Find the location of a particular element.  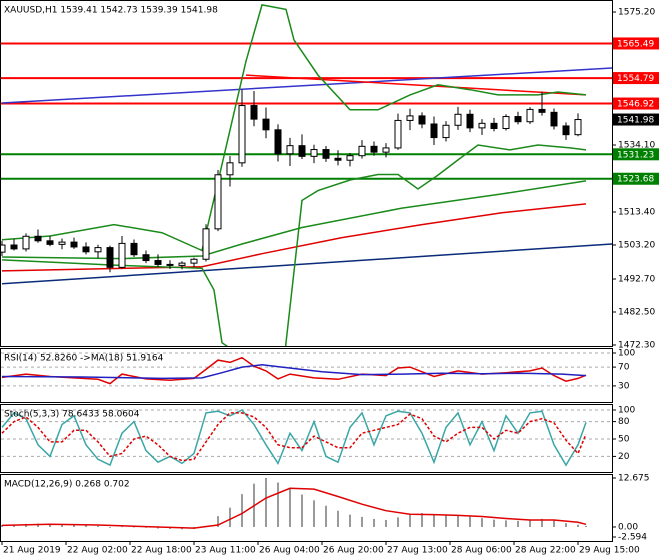

y-tick-label: 80 is located at coordinates (624, 422).